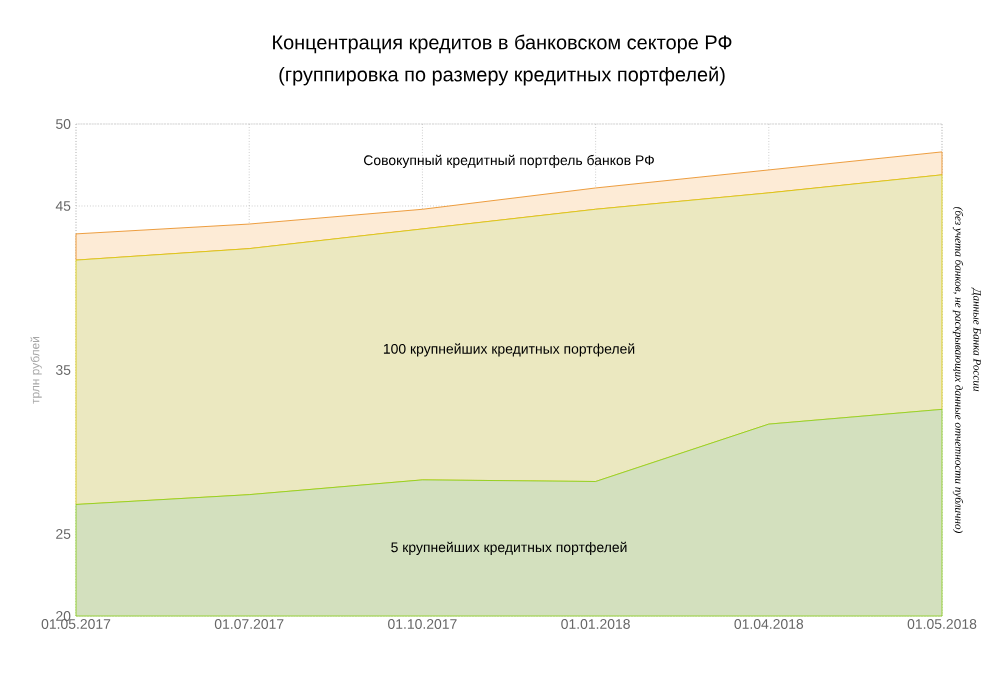  What do you see at coordinates (502, 44) in the screenshot?
I see `chart-title: Концентрация кредитов в банковском секторе РФ` at bounding box center [502, 44].